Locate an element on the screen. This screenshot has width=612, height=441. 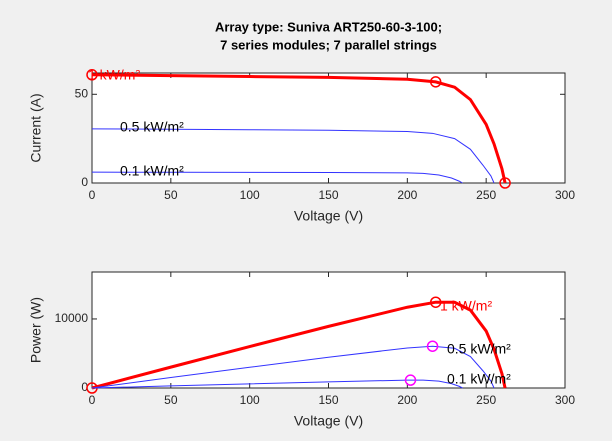
y-axis-label: Current (A) is located at coordinates (36, 127).